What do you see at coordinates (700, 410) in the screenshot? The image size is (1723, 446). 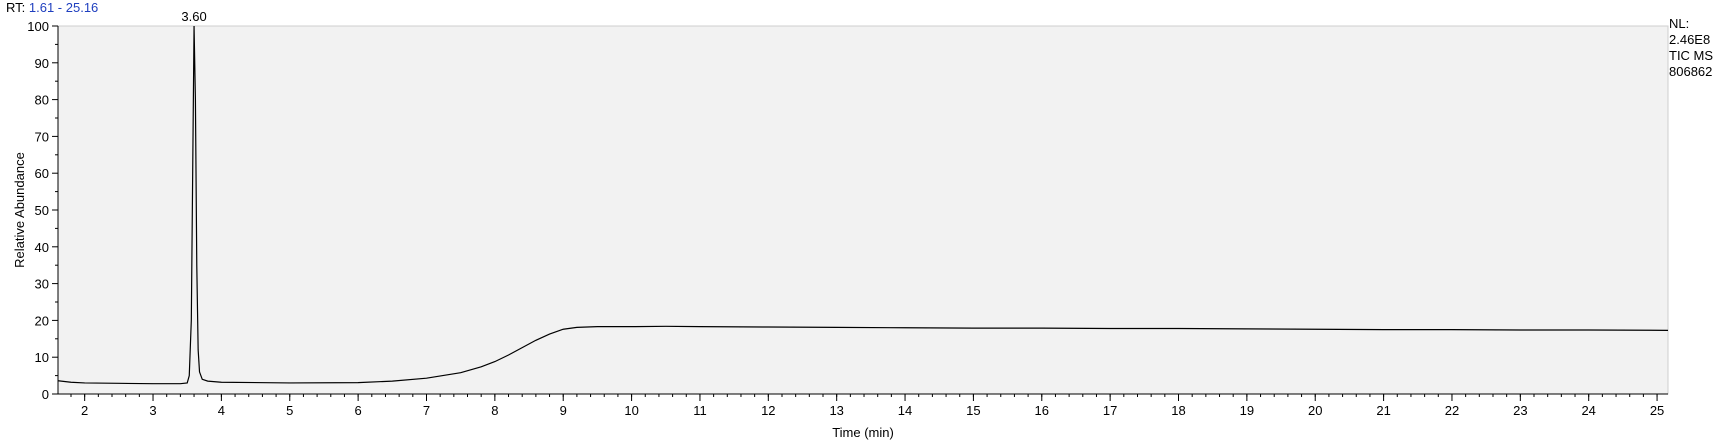 I see `x-tick-label: 11` at bounding box center [700, 410].